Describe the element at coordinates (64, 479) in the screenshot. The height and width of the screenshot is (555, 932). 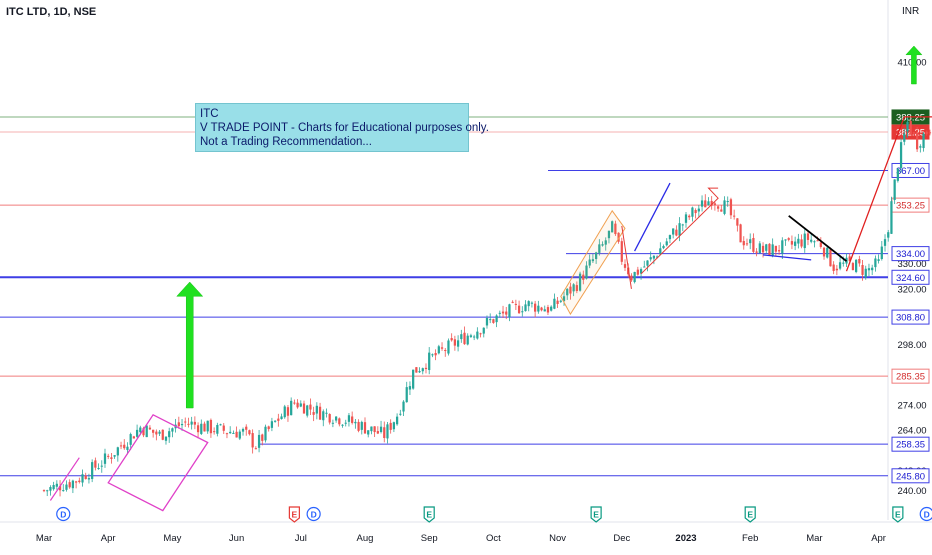
I see `rising-line-magenta` at that location.